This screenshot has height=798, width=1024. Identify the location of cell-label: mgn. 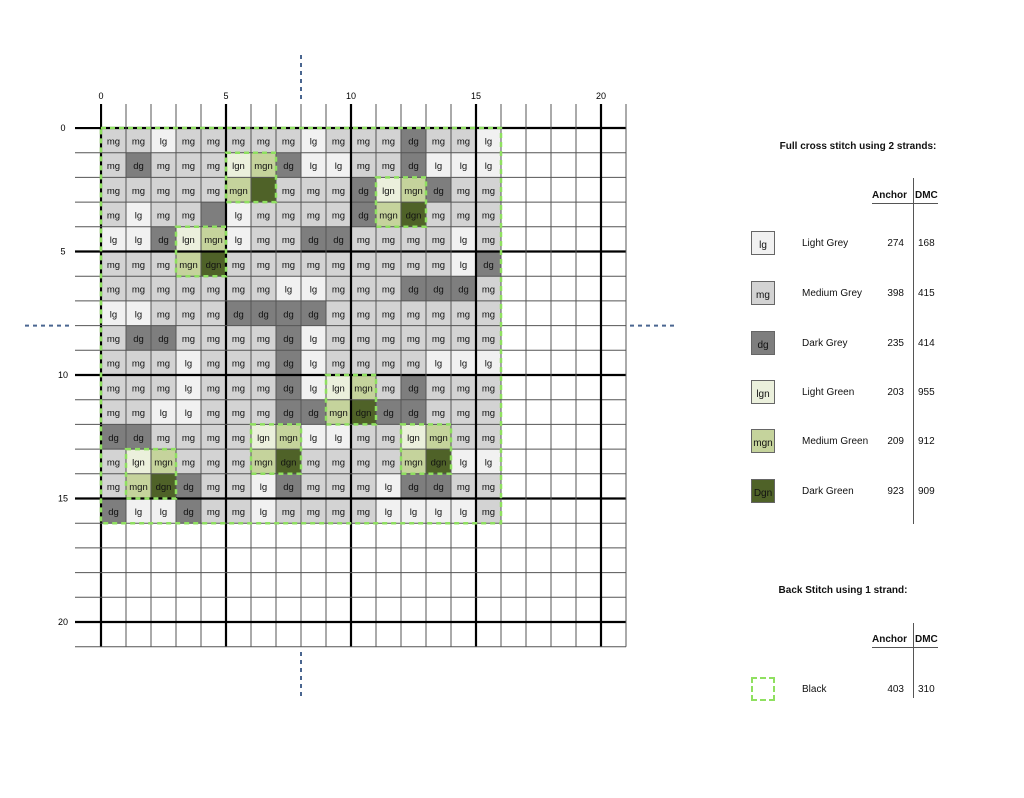
(163, 462).